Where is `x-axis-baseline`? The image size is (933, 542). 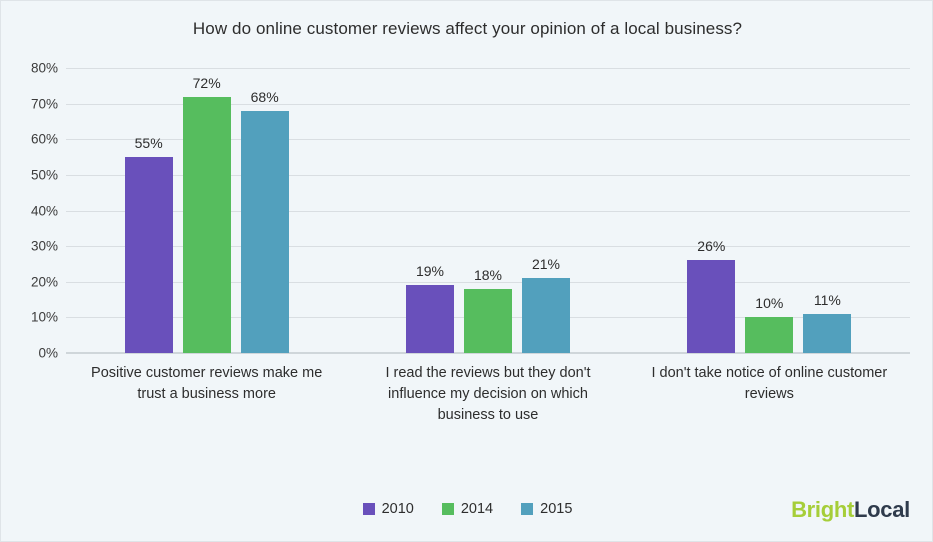
x-axis-baseline is located at coordinates (488, 353).